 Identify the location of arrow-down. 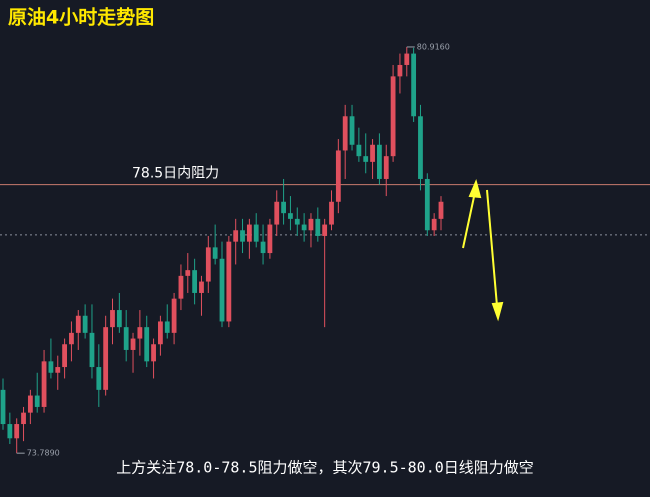
(492, 248).